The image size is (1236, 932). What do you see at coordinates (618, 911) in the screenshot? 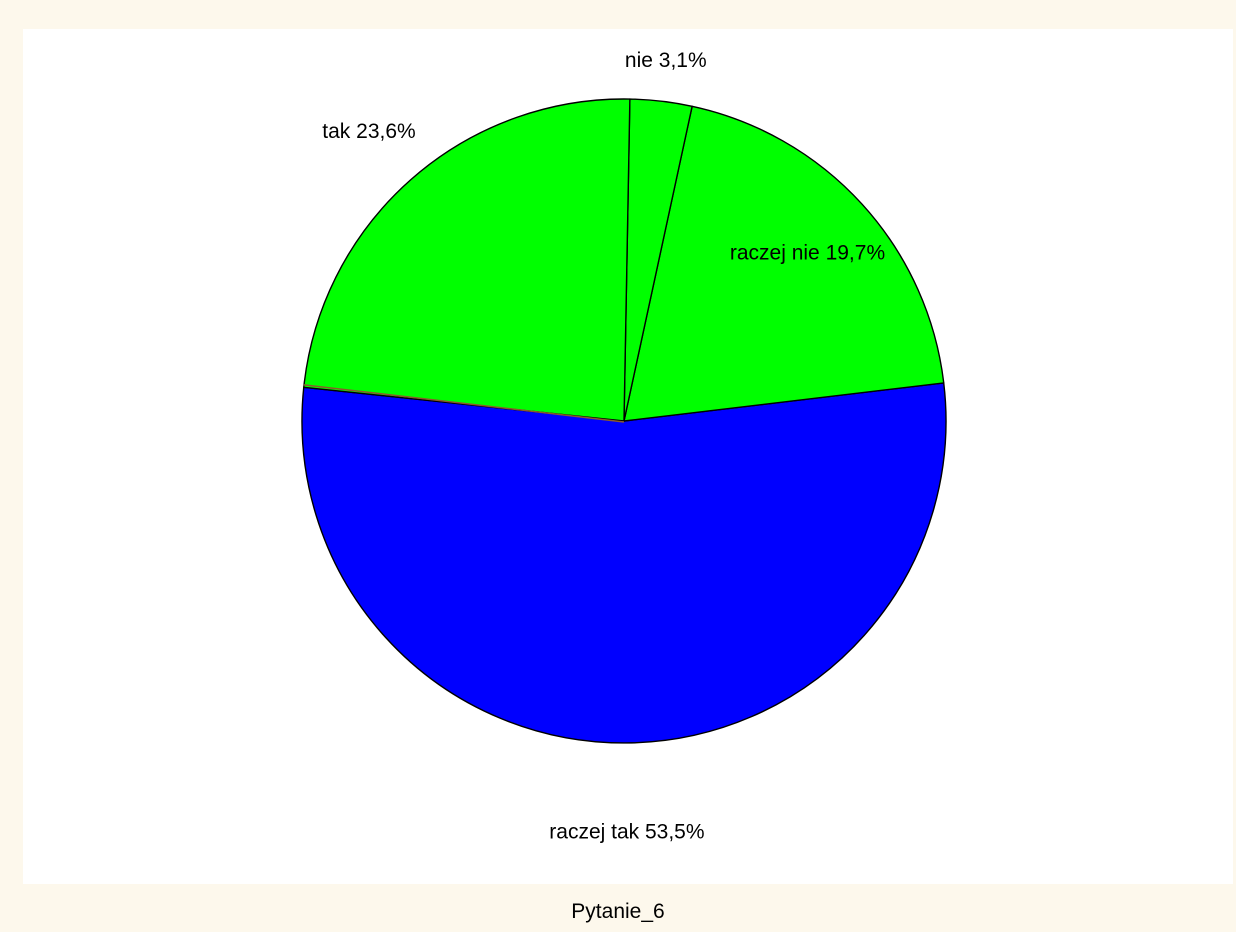
I see `chart-title: Pytanie_6` at bounding box center [618, 911].